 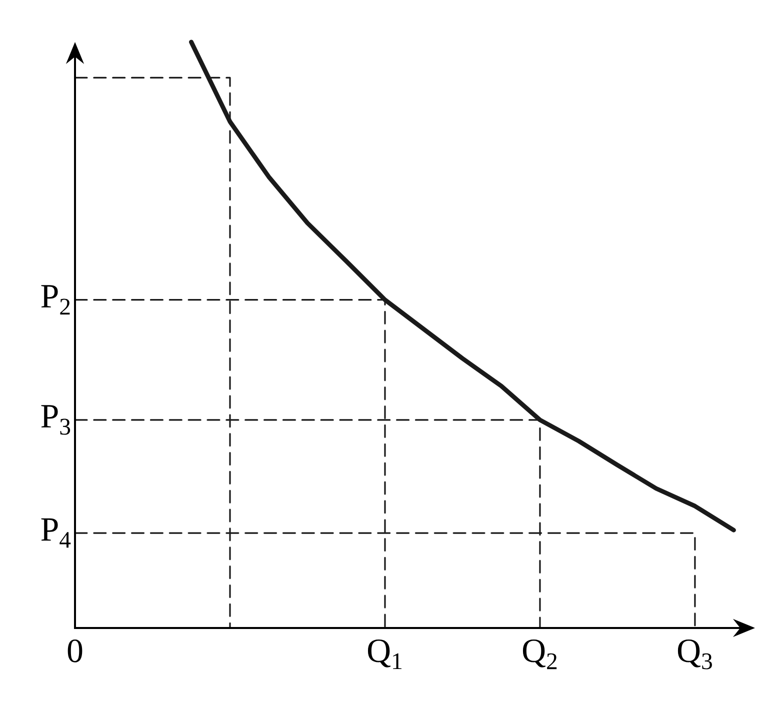 I want to click on x-tick-label: 0, so click(x=75, y=650).